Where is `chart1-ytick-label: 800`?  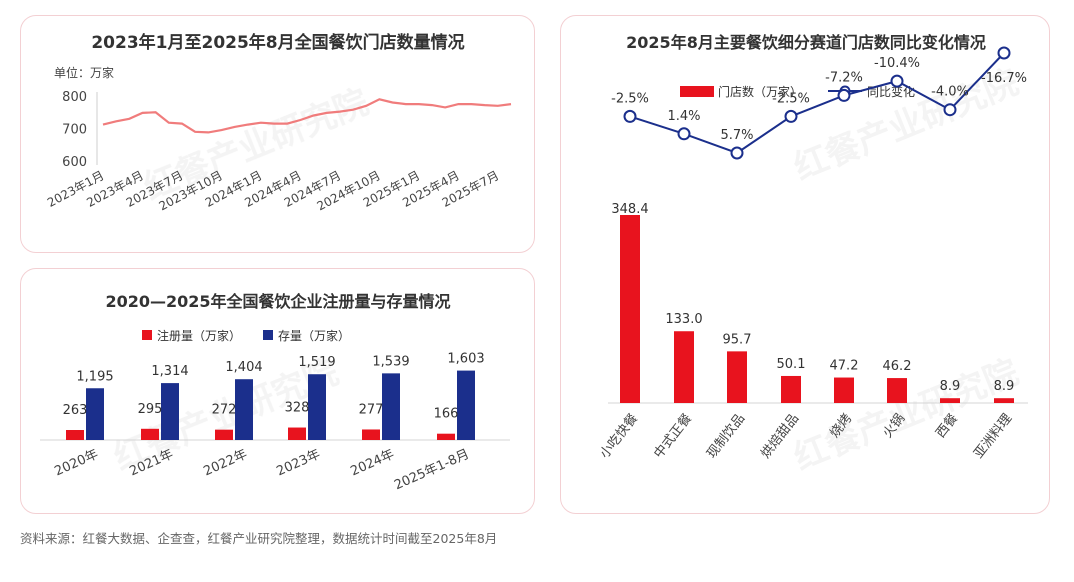
chart1-ytick-label: 800 is located at coordinates (74, 97).